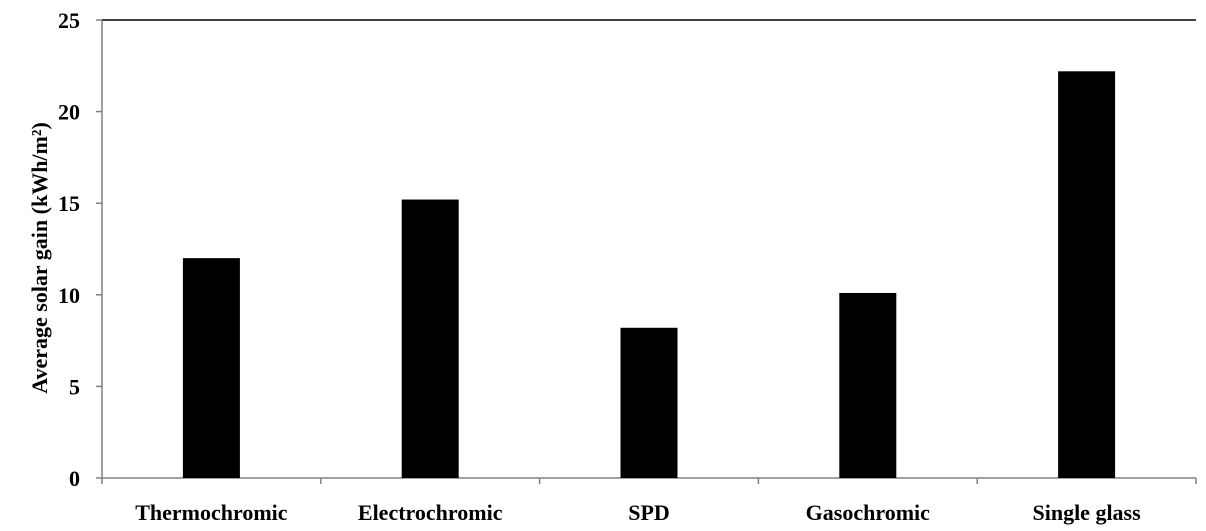  I want to click on x-tick-label: Thermochromic, so click(211, 512).